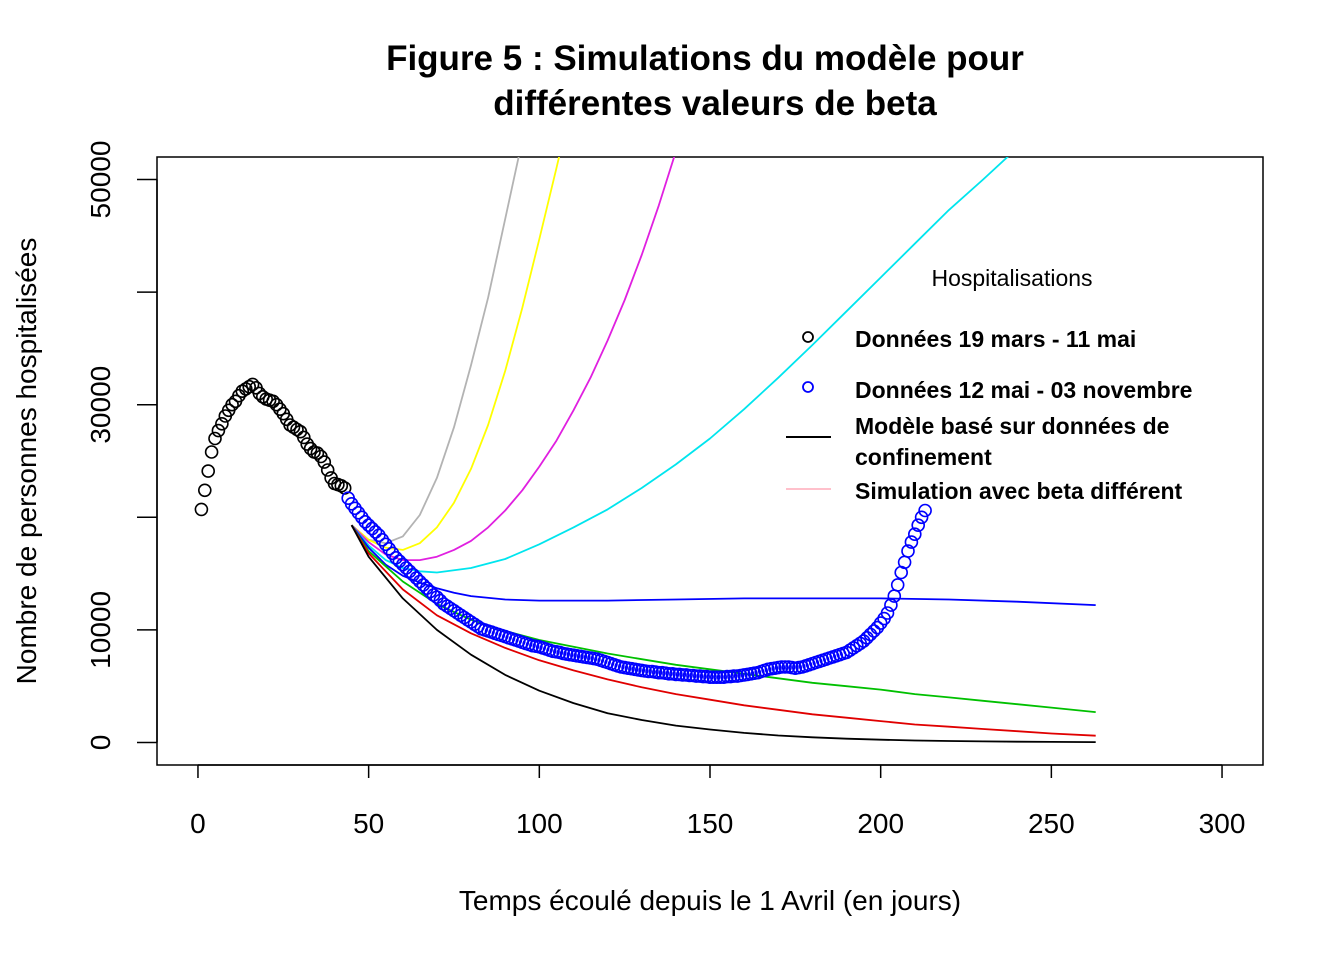  I want to click on legend-title: Hospitalisations, so click(1011, 278).